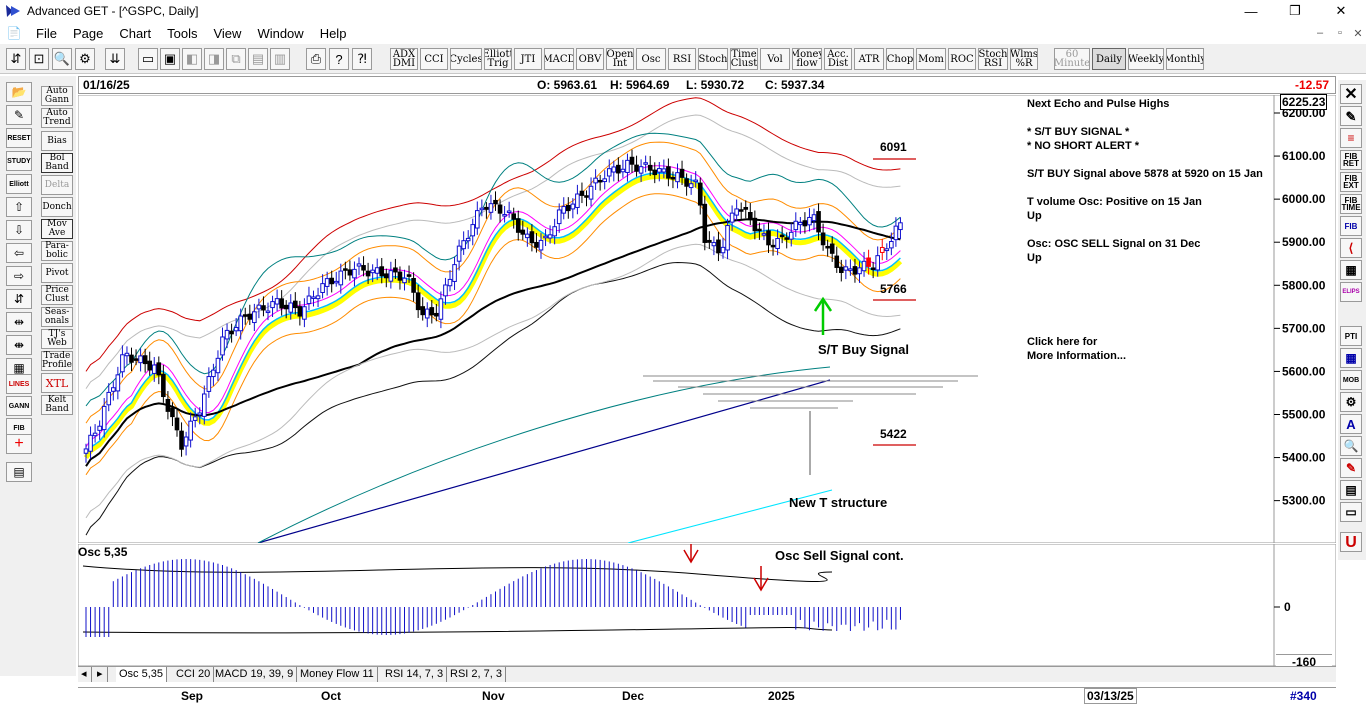 Image resolution: width=1366 pixels, height=704 pixels. Describe the element at coordinates (19, 253) in the screenshot. I see `arrow-left-icon: ⇦` at that location.